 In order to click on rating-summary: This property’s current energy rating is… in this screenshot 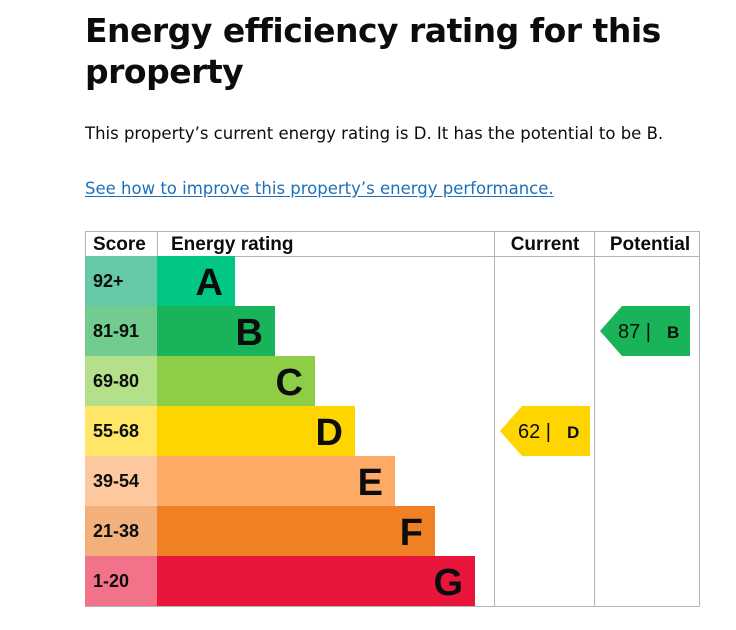, I will do `click(374, 133)`.